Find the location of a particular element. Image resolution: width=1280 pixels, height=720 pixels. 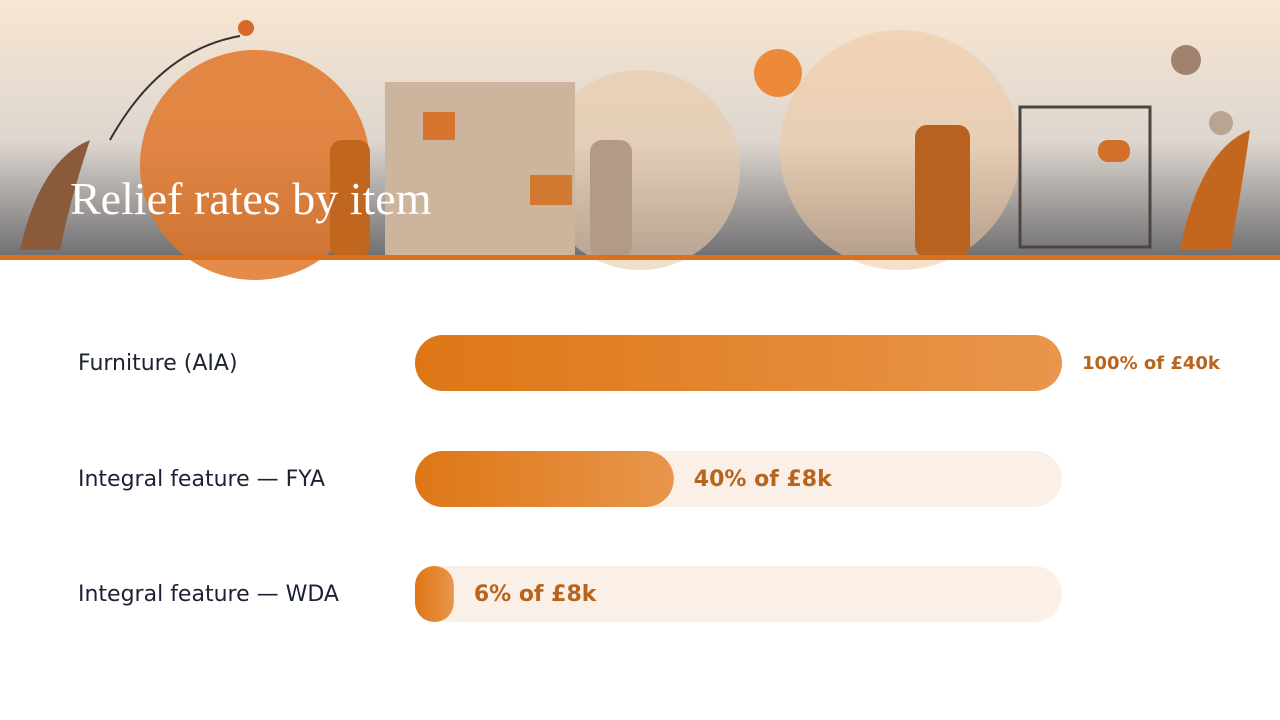

value-label: 40% of £8k is located at coordinates (763, 479).